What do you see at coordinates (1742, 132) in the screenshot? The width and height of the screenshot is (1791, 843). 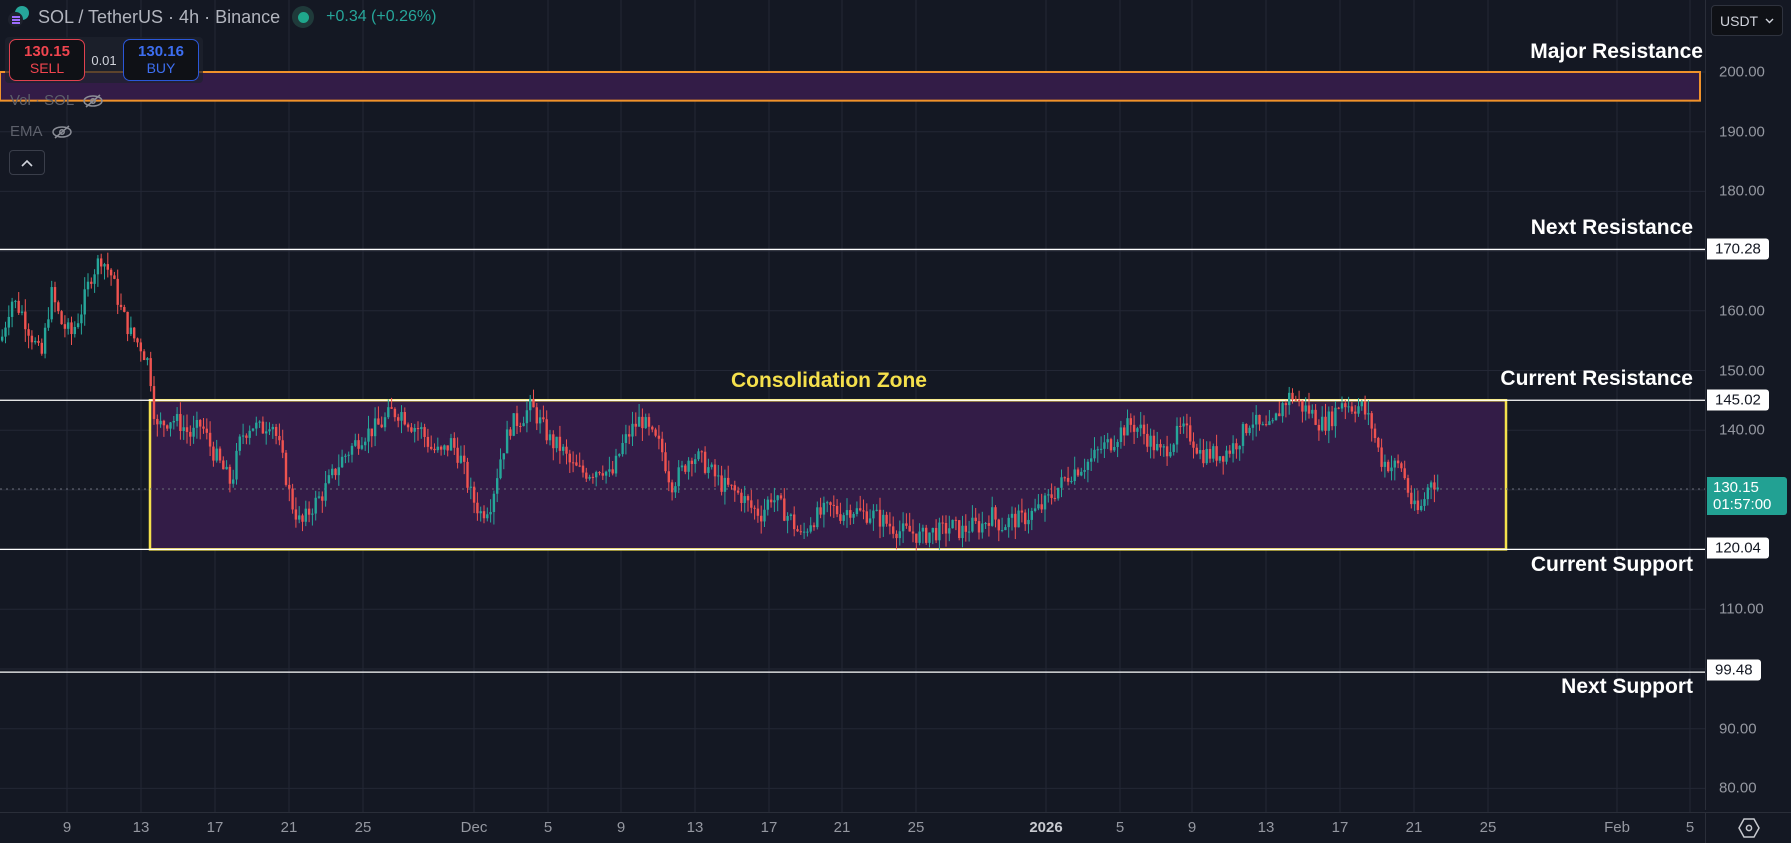 I see `price-tick-label: 190.00` at bounding box center [1742, 132].